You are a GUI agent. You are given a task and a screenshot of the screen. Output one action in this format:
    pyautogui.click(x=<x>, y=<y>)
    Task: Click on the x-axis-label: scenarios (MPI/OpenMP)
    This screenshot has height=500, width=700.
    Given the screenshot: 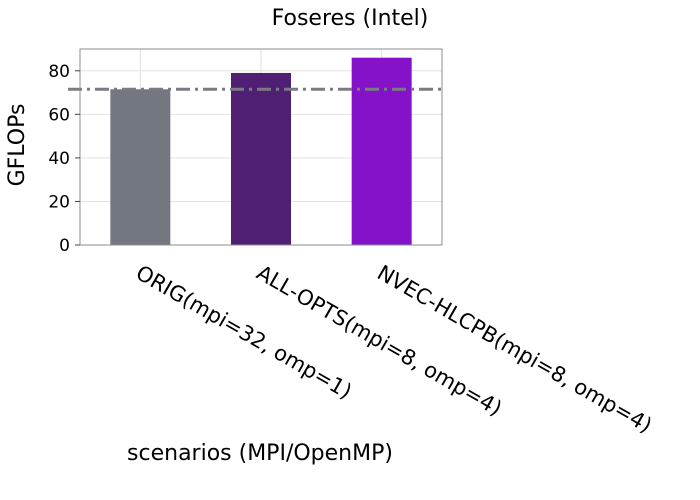 What is the action you would take?
    pyautogui.click(x=260, y=453)
    